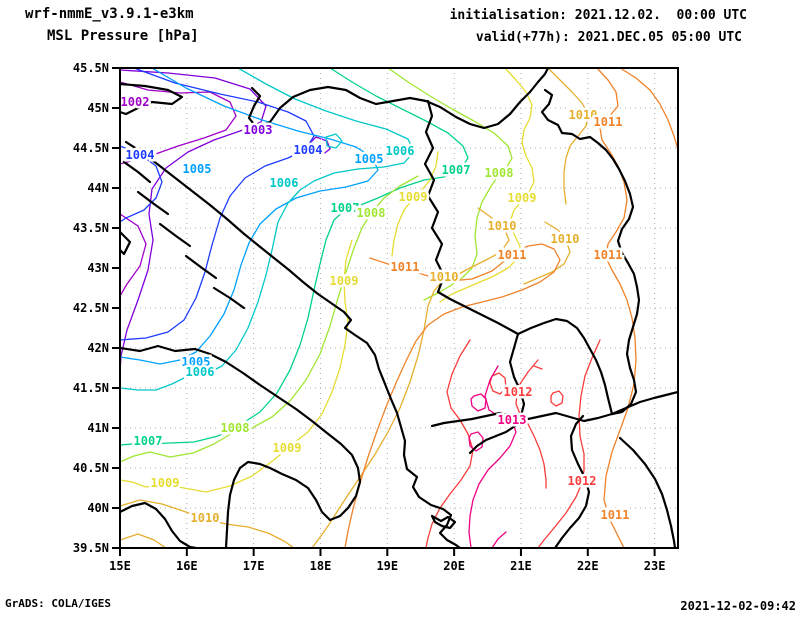 This screenshot has height=618, width=800. What do you see at coordinates (454, 566) in the screenshot?
I see `x-axis-label: 20E` at bounding box center [454, 566].